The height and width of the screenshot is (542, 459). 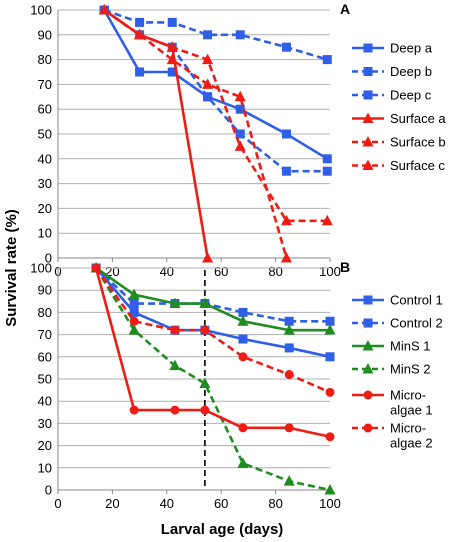 I want to click on legend-entry: Deep c, so click(x=392, y=95).